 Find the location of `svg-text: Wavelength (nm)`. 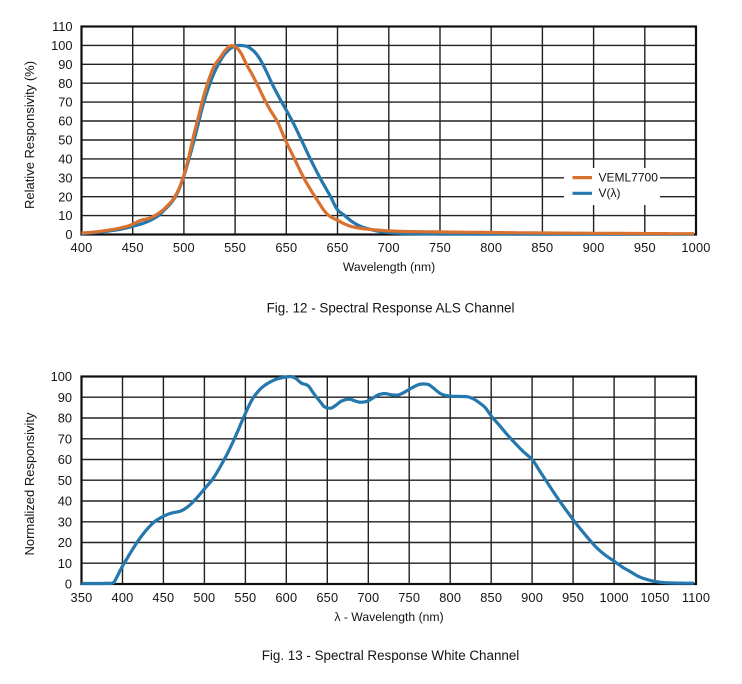

svg-text: Wavelength (nm) is located at coordinates (389, 267).